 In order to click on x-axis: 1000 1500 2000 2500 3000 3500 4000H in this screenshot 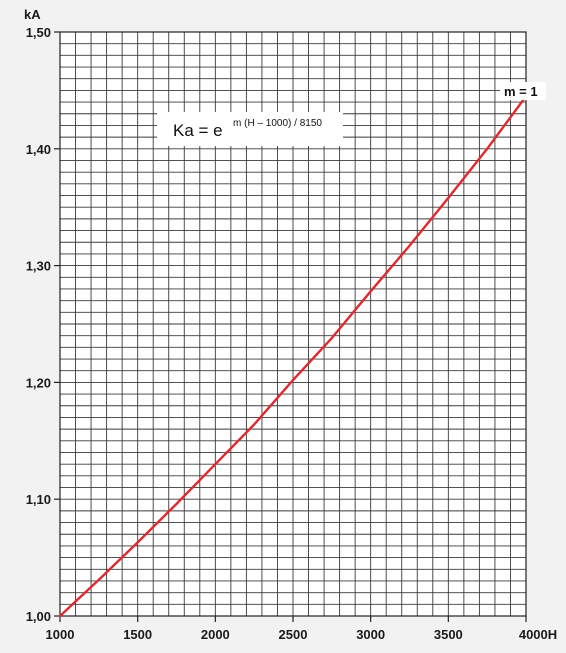, I will do `click(301, 629)`.